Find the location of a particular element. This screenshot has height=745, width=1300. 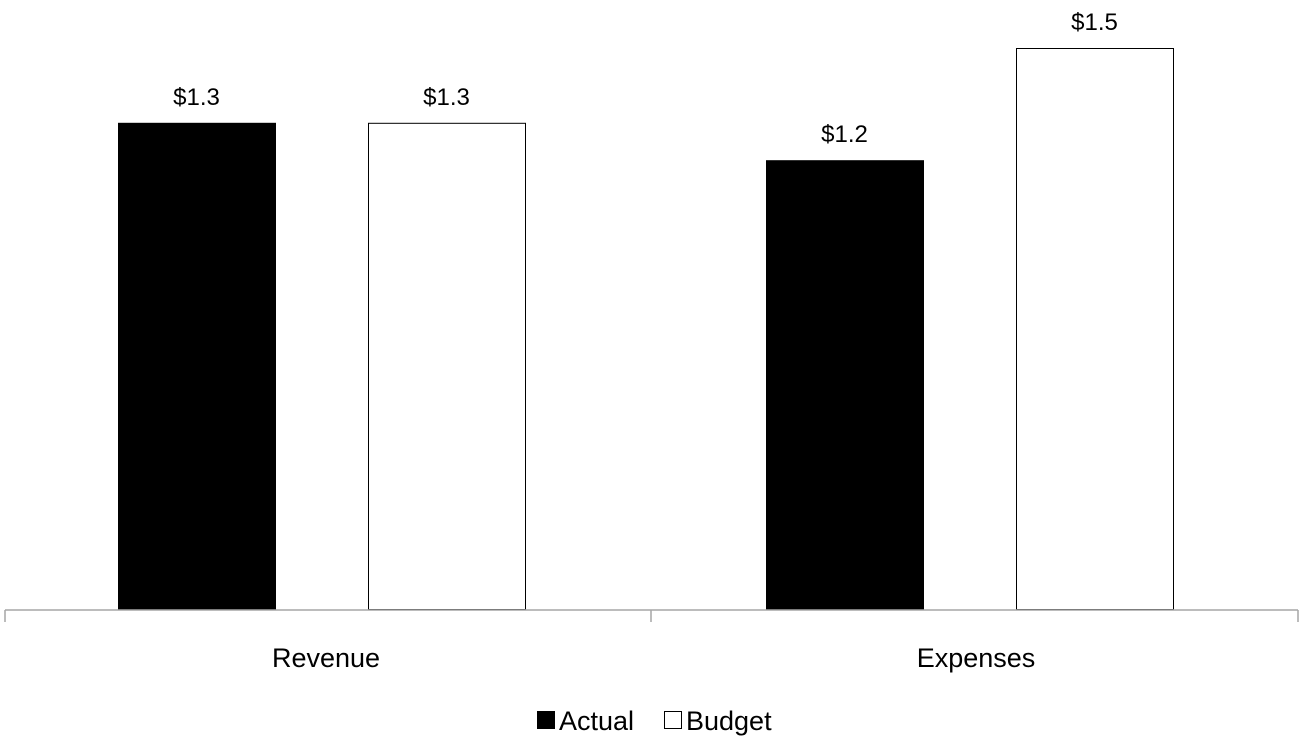

data-label-budget-expenses: $1.5 is located at coordinates (1094, 22).